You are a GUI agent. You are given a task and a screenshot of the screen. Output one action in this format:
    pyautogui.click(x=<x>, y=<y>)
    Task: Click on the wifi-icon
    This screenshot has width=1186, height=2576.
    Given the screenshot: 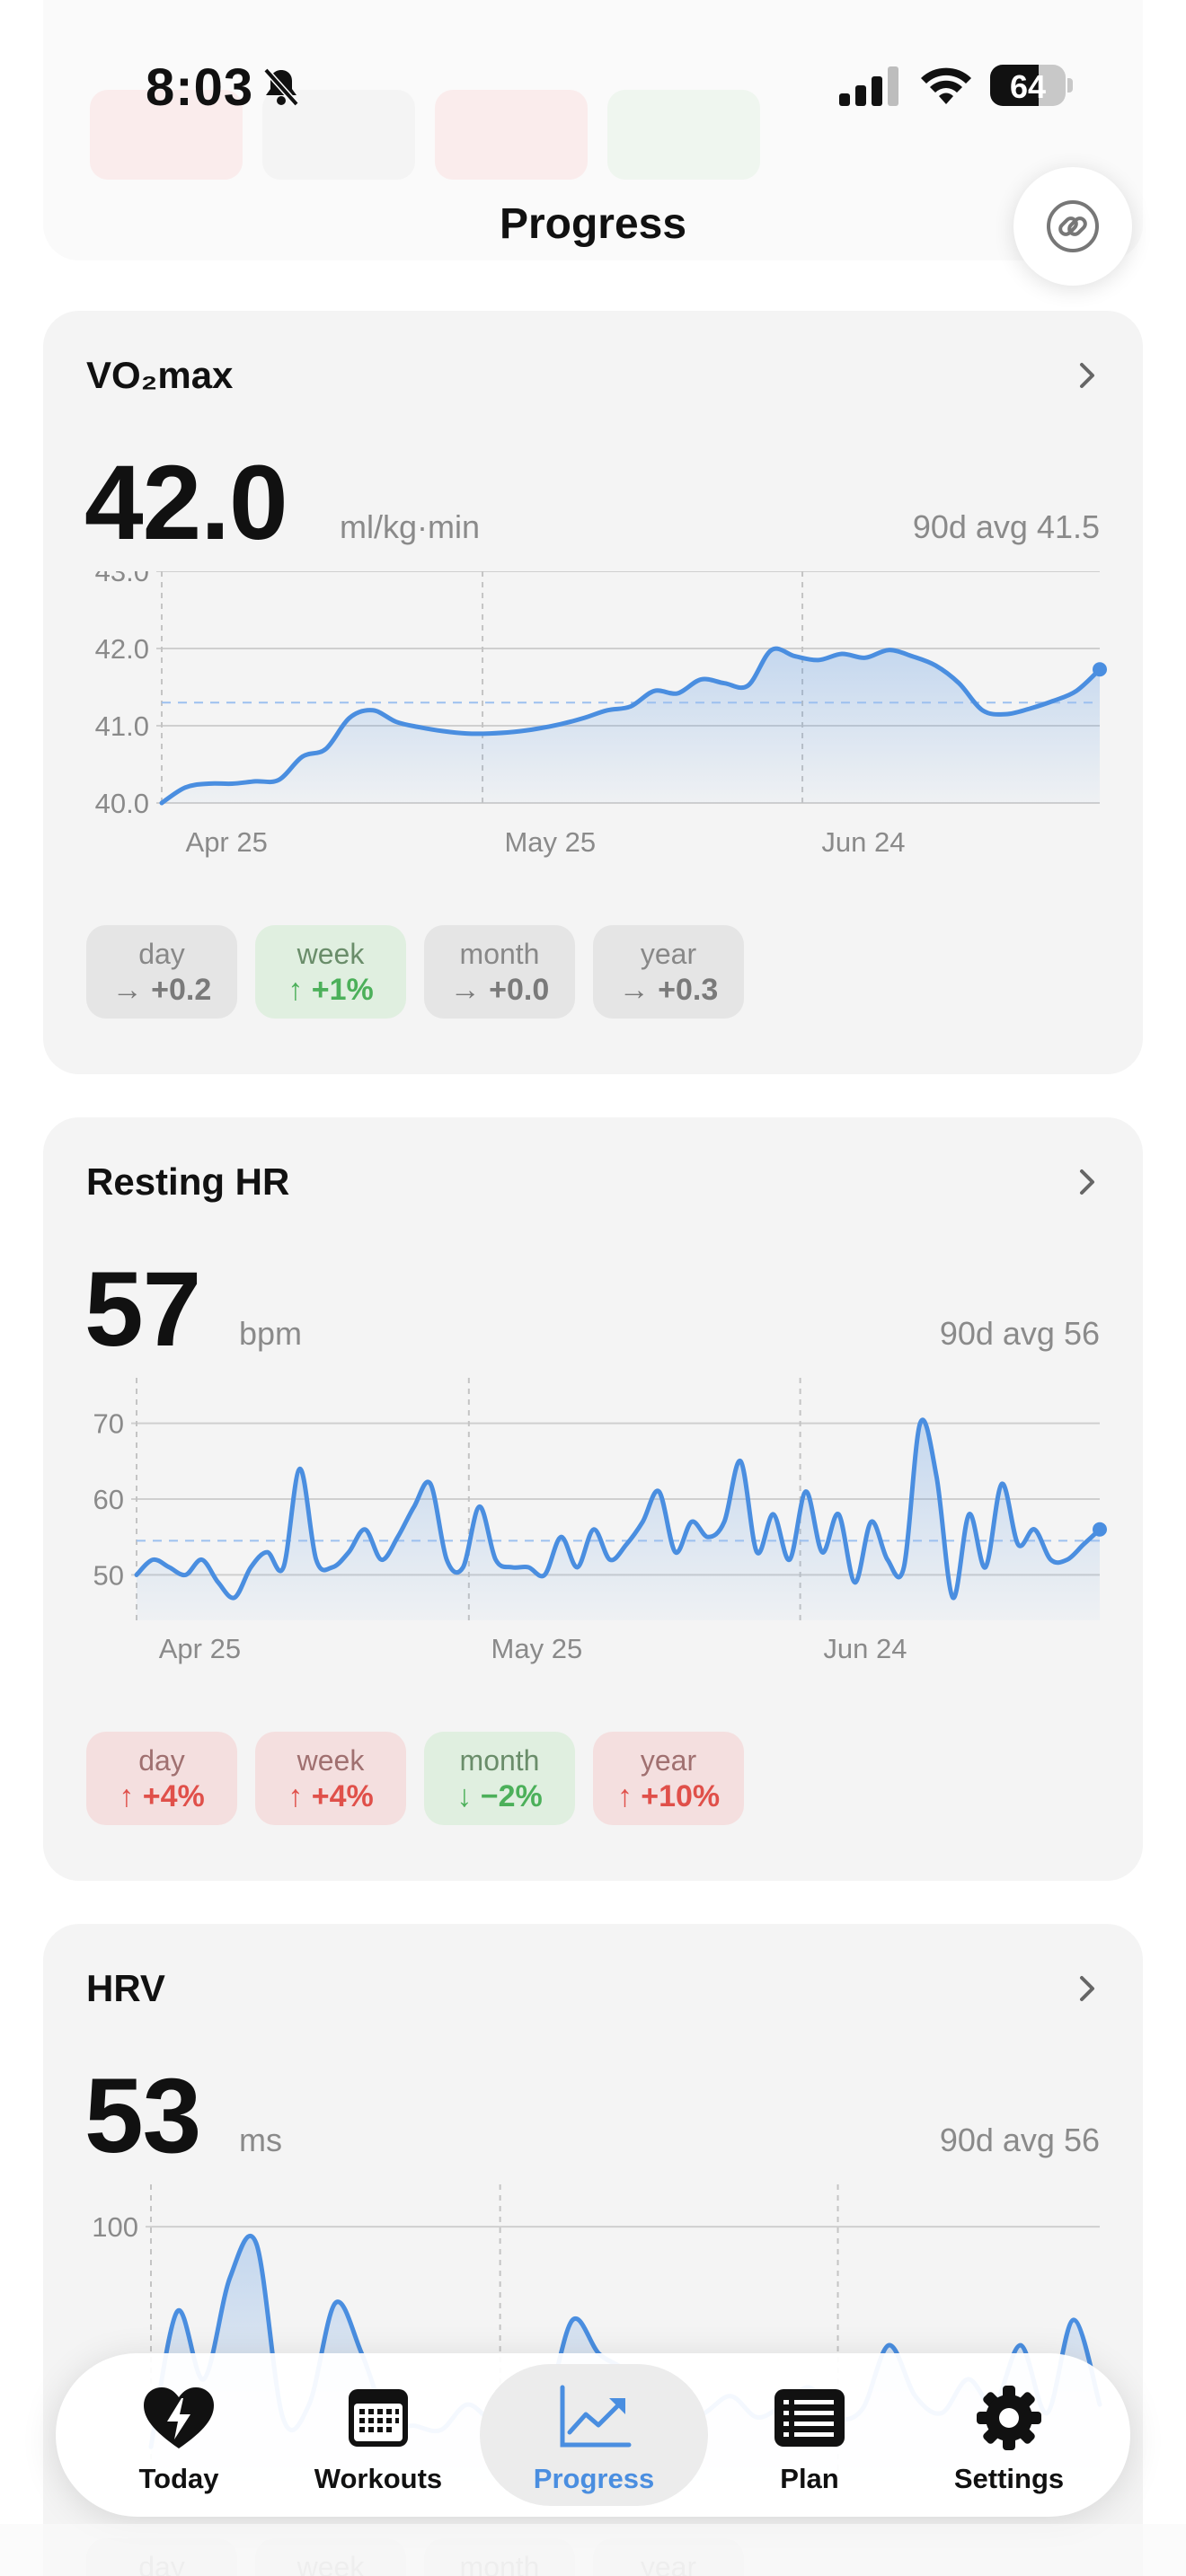 What is the action you would take?
    pyautogui.click(x=946, y=85)
    